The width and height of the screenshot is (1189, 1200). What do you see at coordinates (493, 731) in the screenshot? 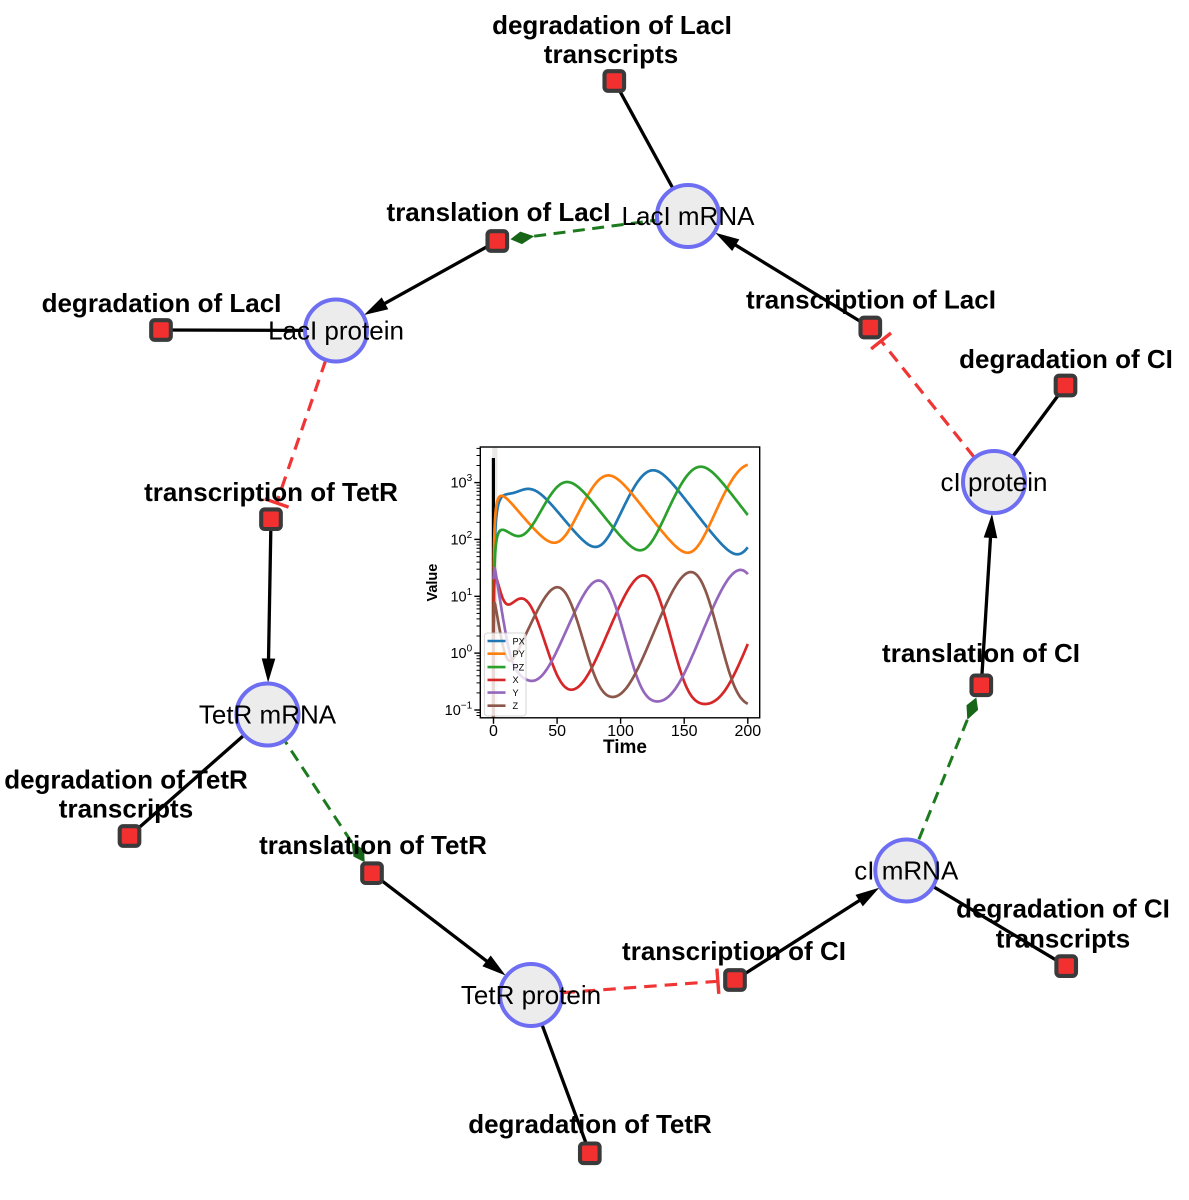
I see `svg-text: 0` at bounding box center [493, 731].